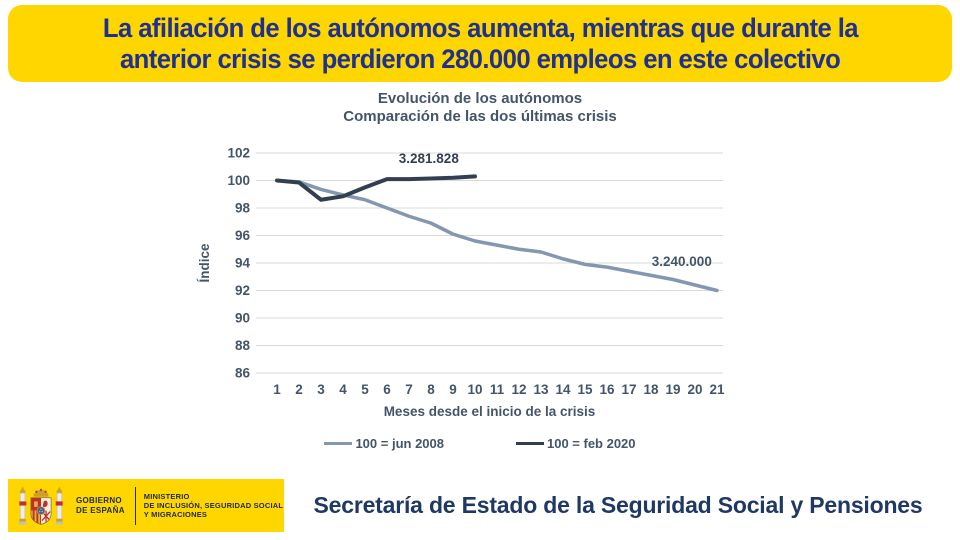  I want to click on x-tick-label: 5, so click(365, 389).